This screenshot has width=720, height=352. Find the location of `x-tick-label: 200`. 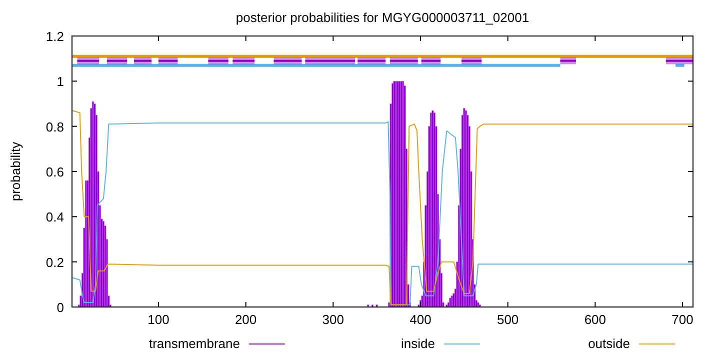

x-tick-label: 200 is located at coordinates (245, 319).